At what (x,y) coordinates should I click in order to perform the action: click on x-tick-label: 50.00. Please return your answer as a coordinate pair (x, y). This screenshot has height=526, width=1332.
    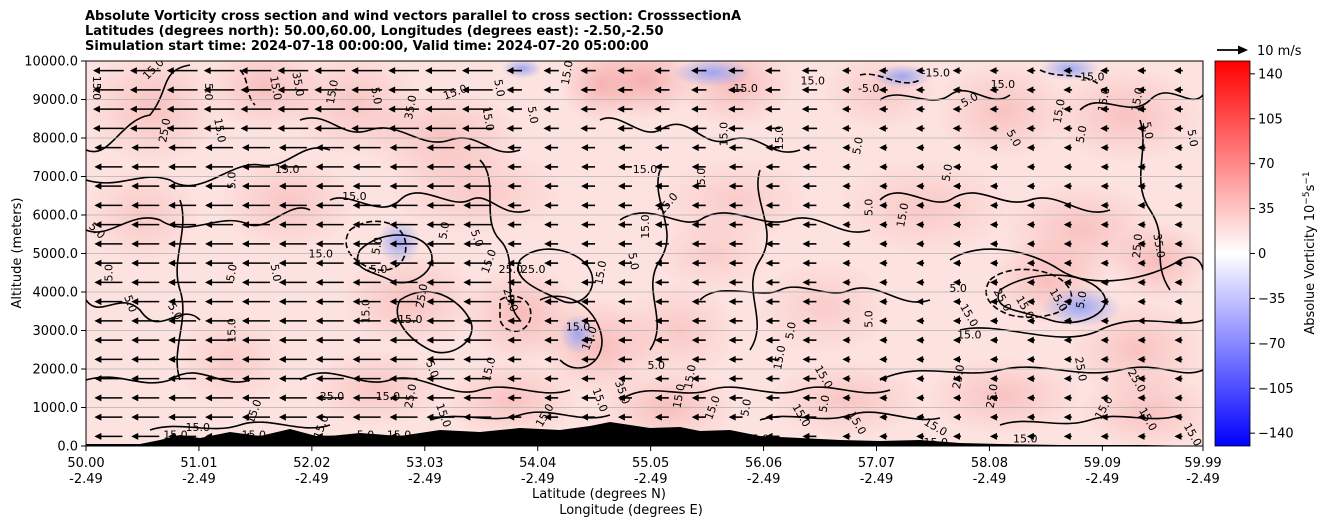
    Looking at the image, I should click on (85, 463).